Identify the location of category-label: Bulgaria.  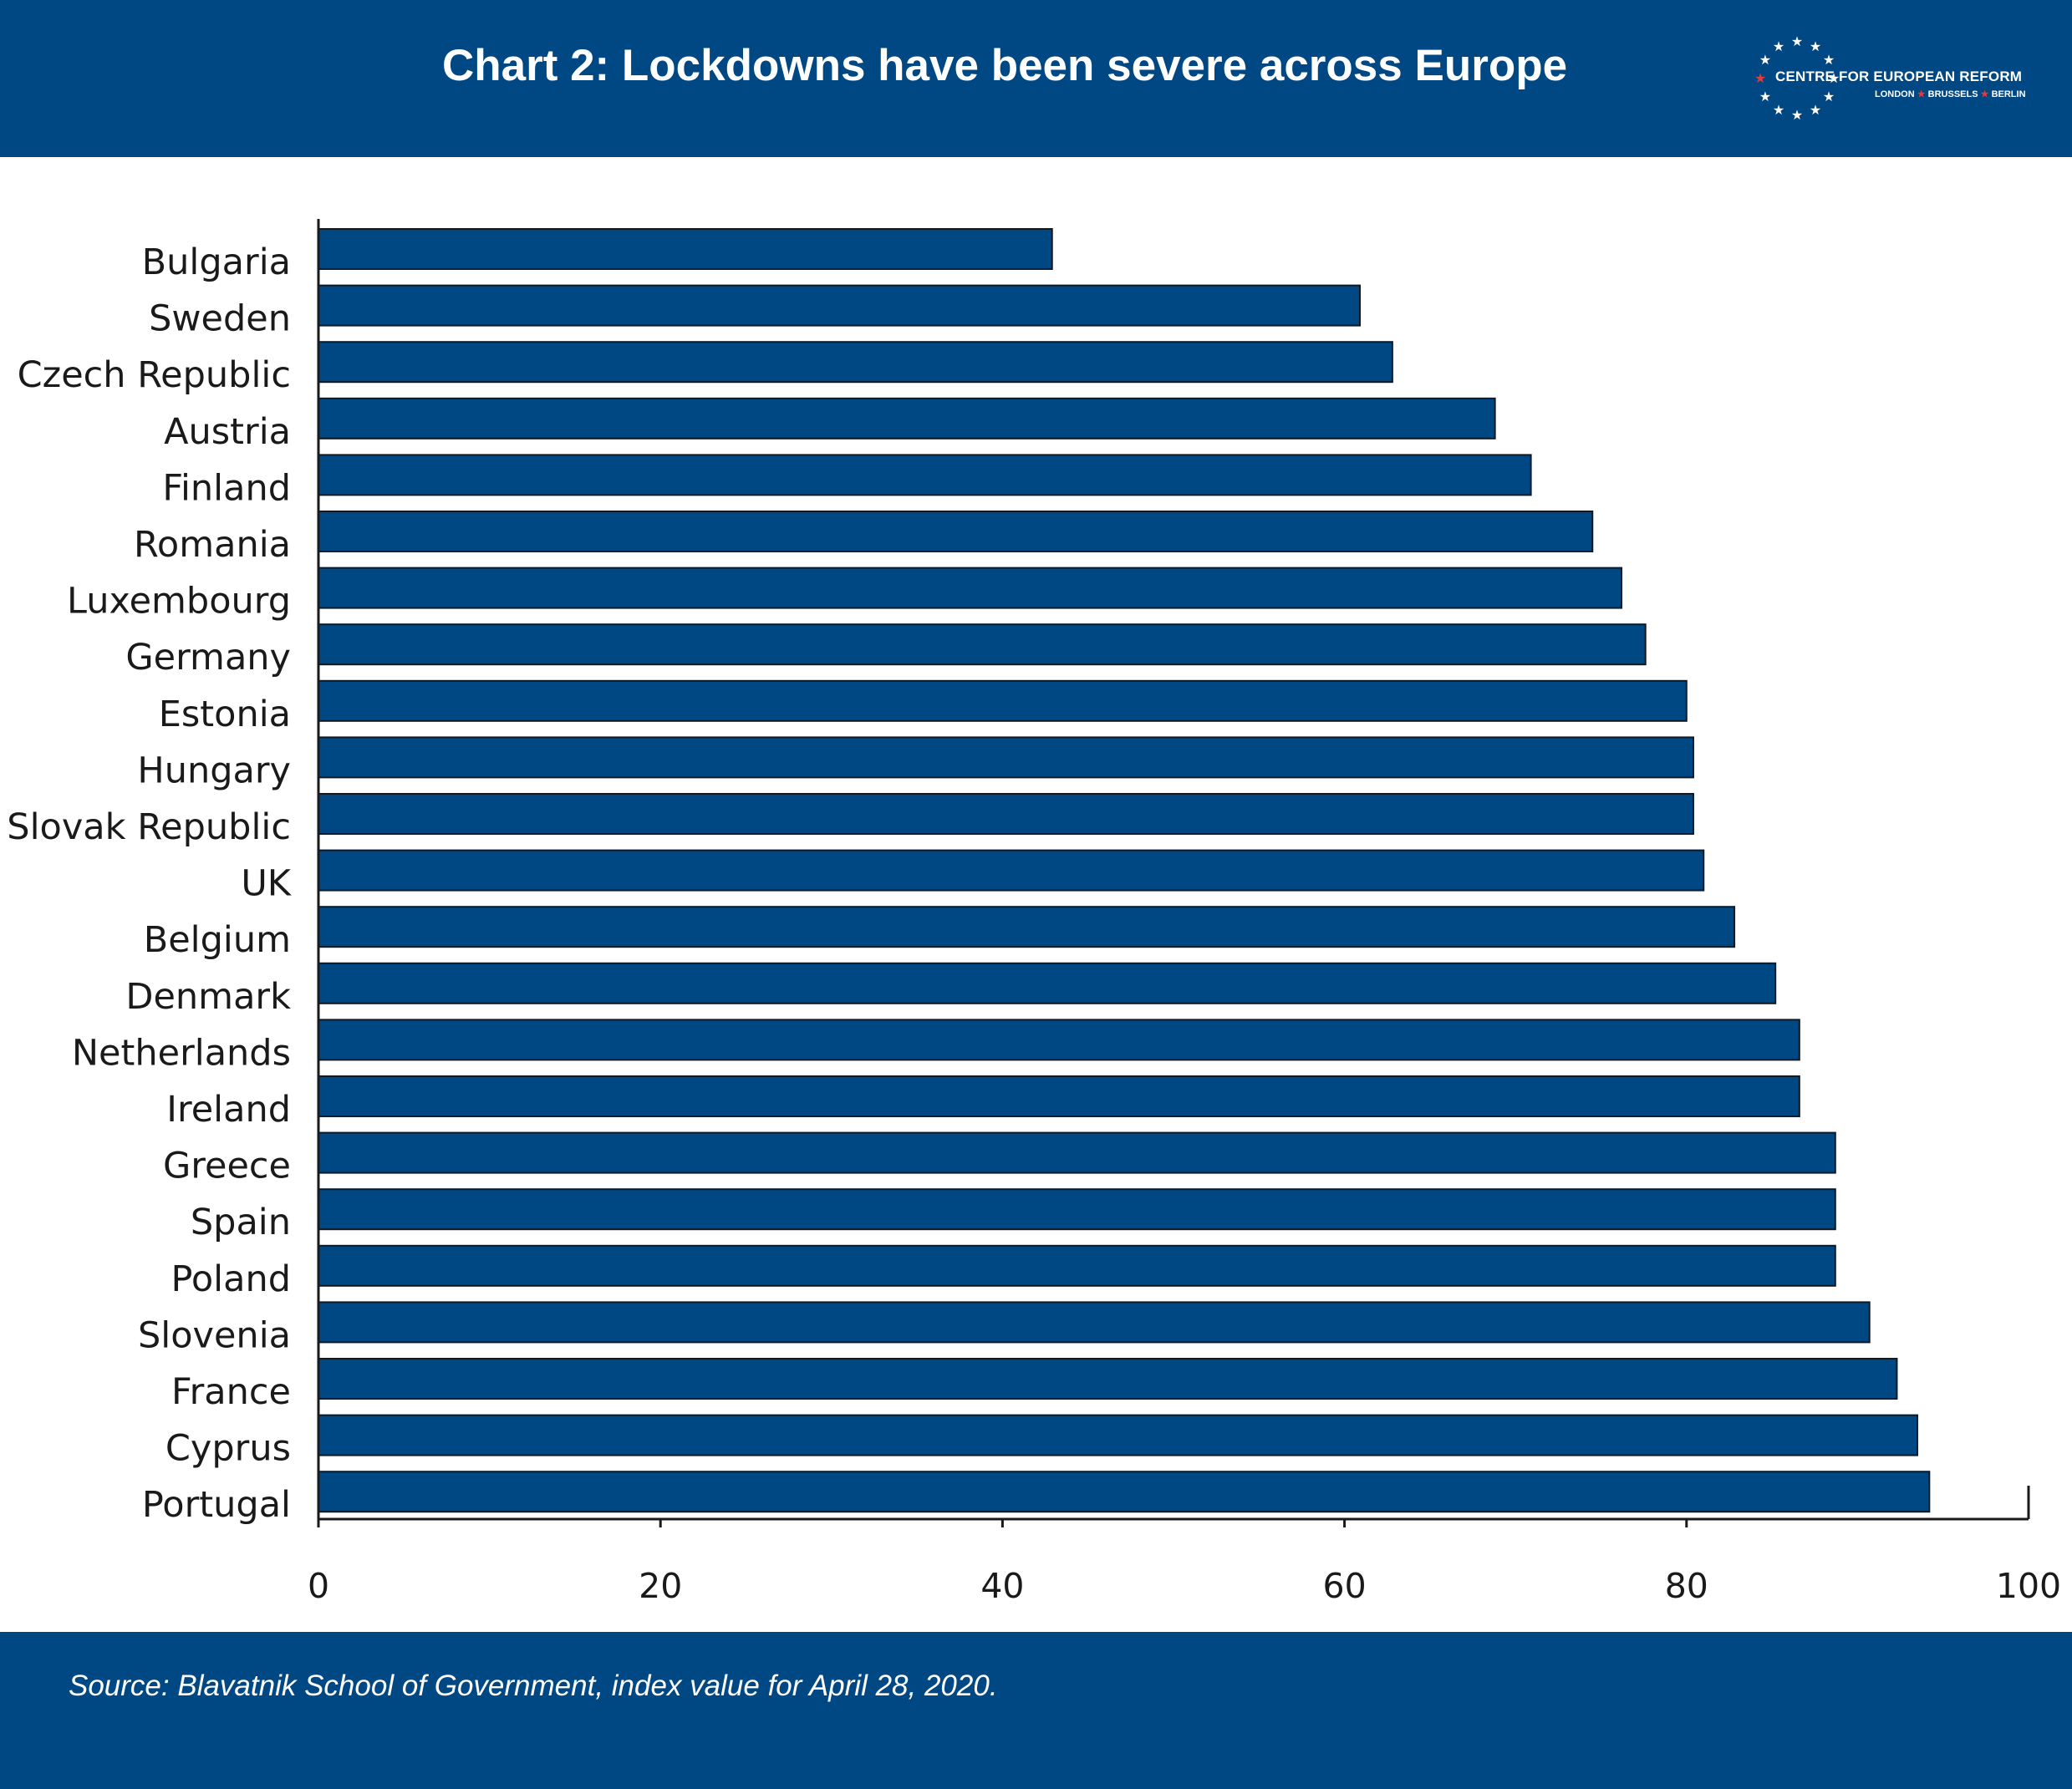
(216, 262).